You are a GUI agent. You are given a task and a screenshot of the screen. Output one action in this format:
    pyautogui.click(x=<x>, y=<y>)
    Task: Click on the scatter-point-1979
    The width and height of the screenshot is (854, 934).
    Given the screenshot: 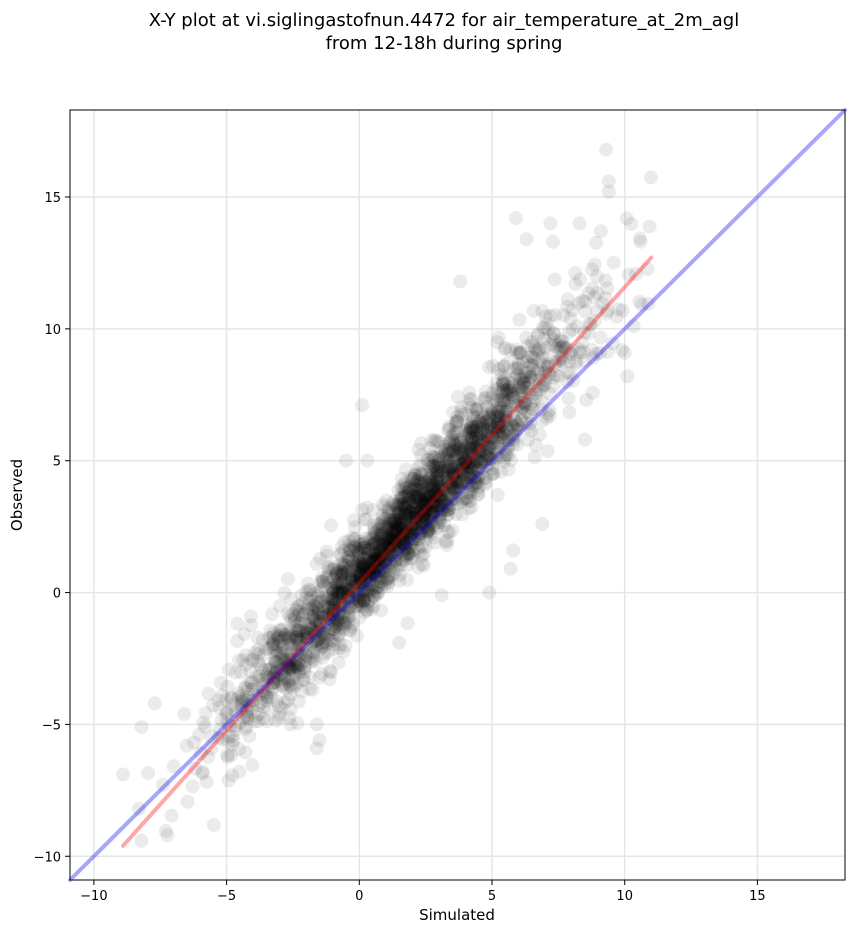 What is the action you would take?
    pyautogui.click(x=415, y=530)
    